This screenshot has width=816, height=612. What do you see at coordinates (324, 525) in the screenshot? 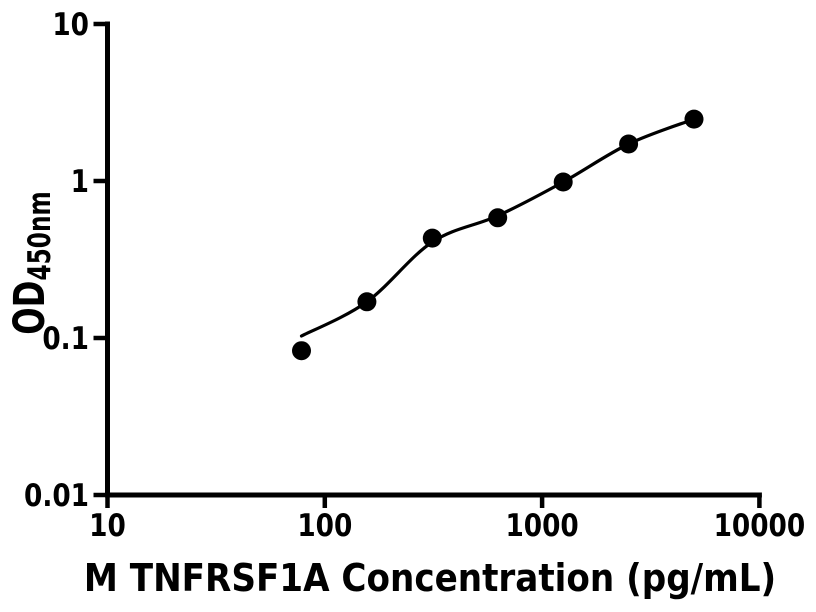
I see `x-tick-label: 100` at bounding box center [324, 525].